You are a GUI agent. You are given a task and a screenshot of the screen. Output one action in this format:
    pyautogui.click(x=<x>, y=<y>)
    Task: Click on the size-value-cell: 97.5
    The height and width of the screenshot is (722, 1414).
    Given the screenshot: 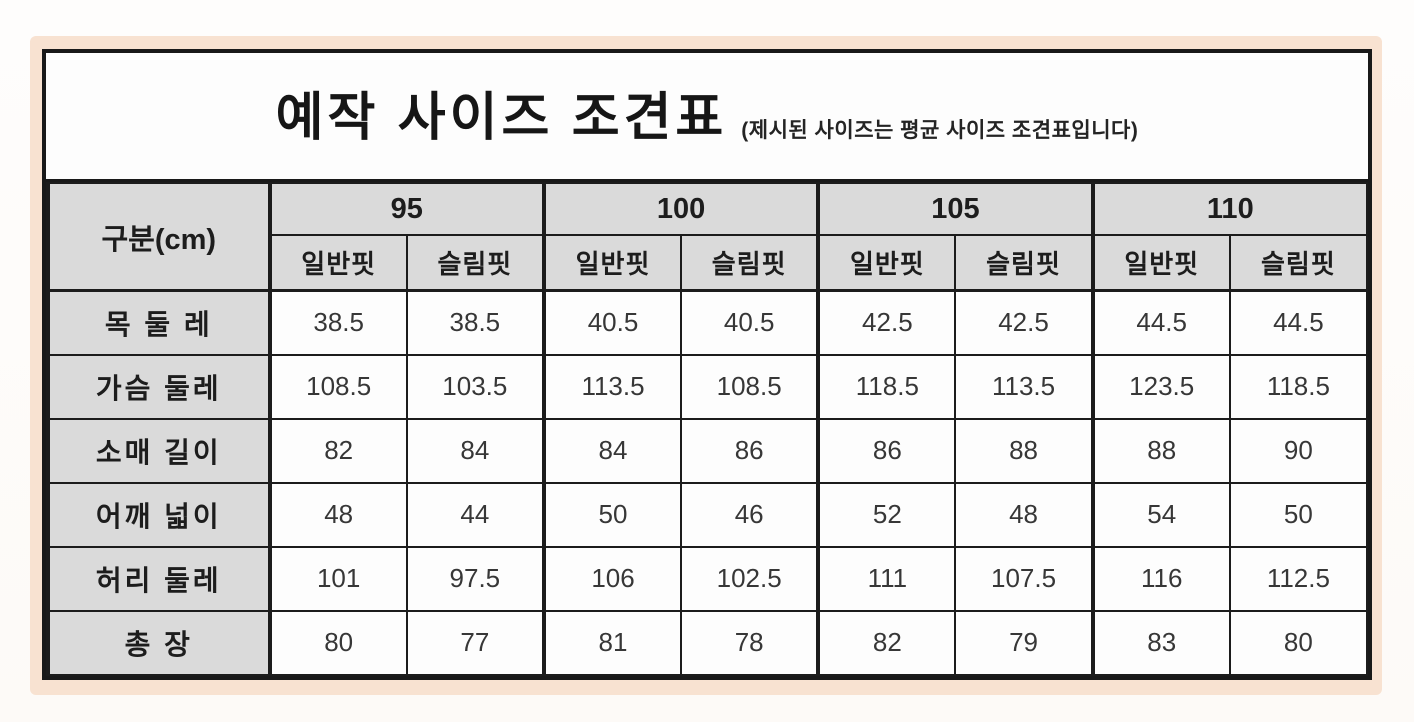 What is the action you would take?
    pyautogui.click(x=475, y=578)
    